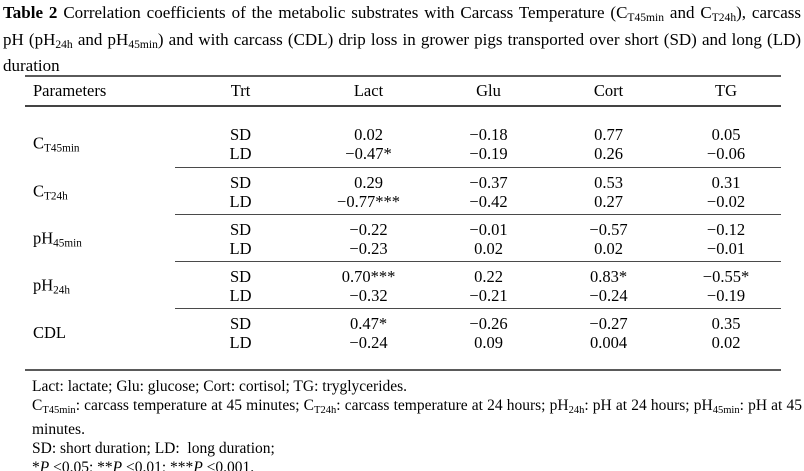 The image size is (804, 471). Describe the element at coordinates (488, 295) in the screenshot. I see `value-cell: −0.21` at that location.